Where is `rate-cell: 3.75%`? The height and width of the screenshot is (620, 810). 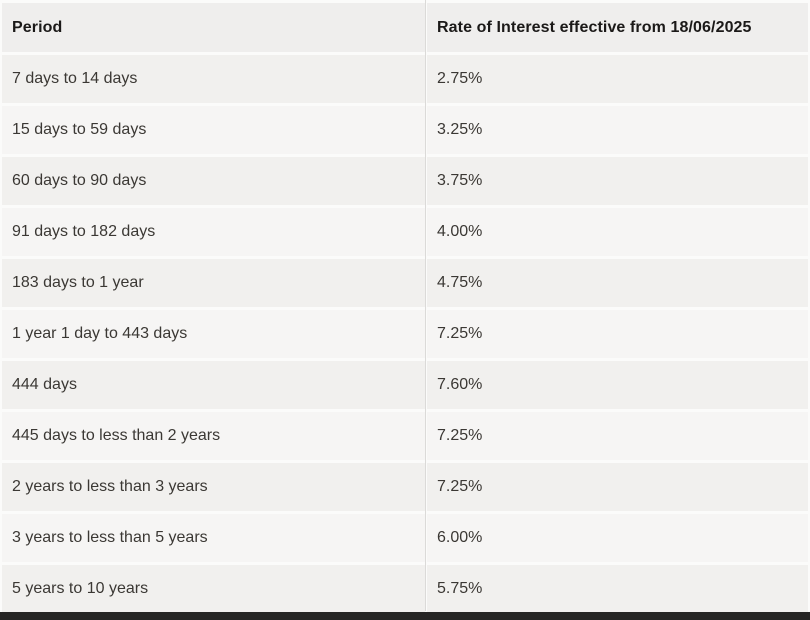
rate-cell: 3.75% is located at coordinates (617, 181).